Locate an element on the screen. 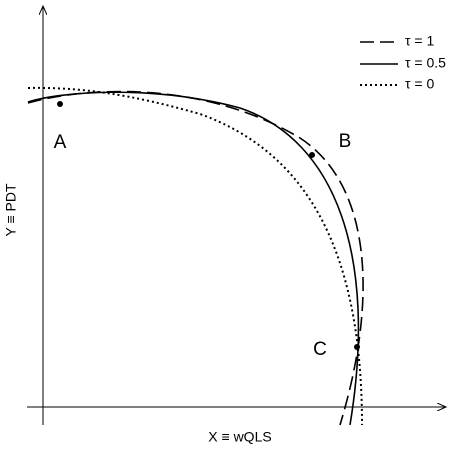 The width and height of the screenshot is (459, 449). legend-label: τ = 0.5 is located at coordinates (425, 63).